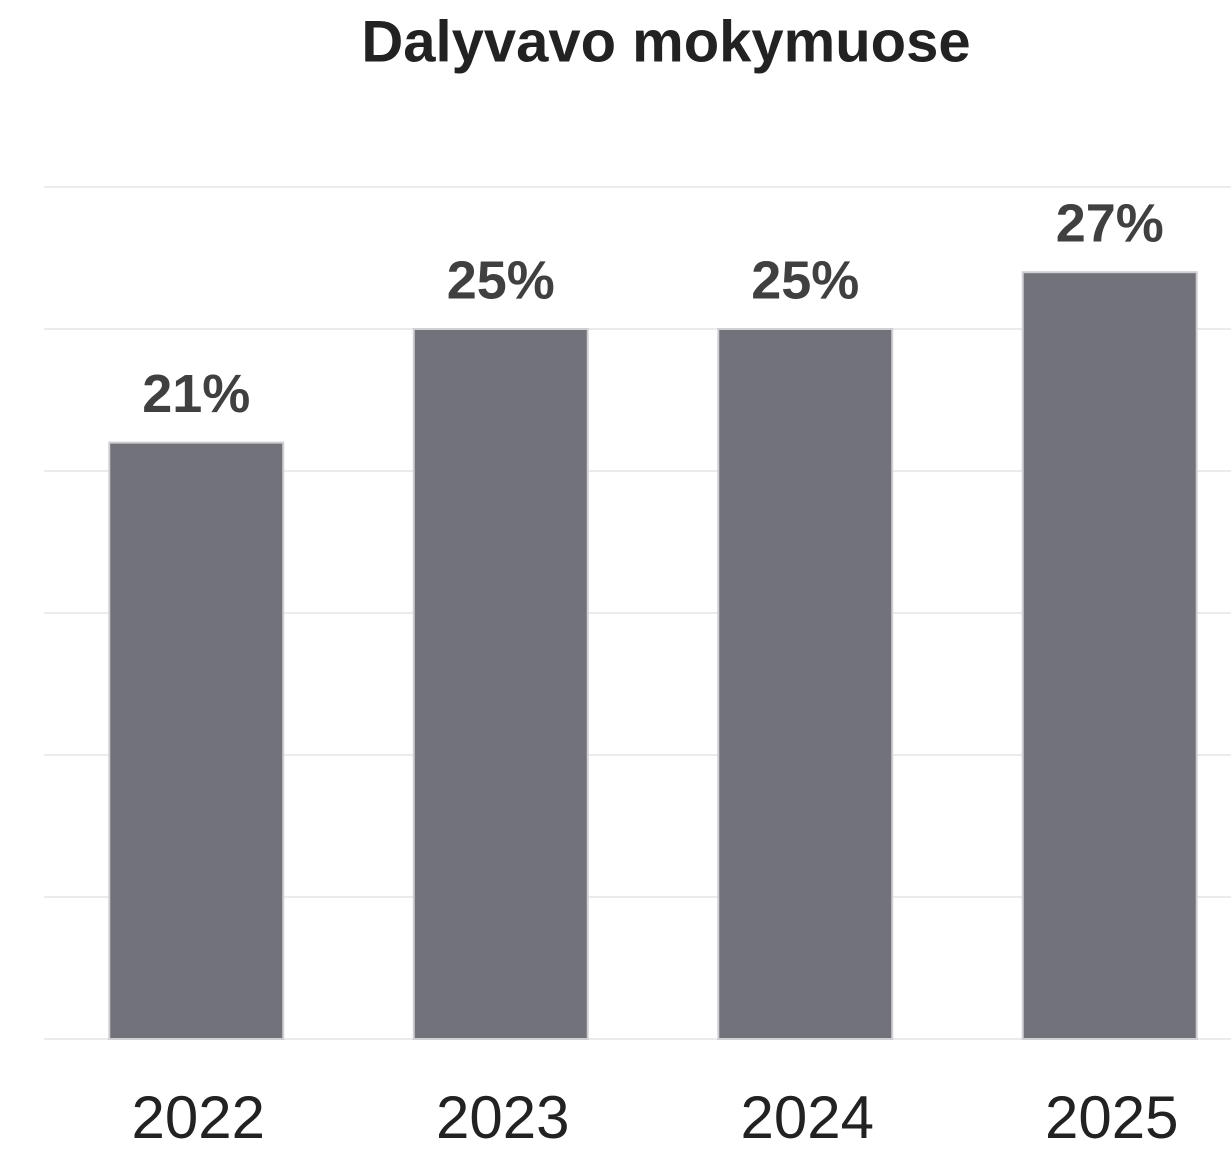  What do you see at coordinates (1110, 223) in the screenshot?
I see `data-label: 27%` at bounding box center [1110, 223].